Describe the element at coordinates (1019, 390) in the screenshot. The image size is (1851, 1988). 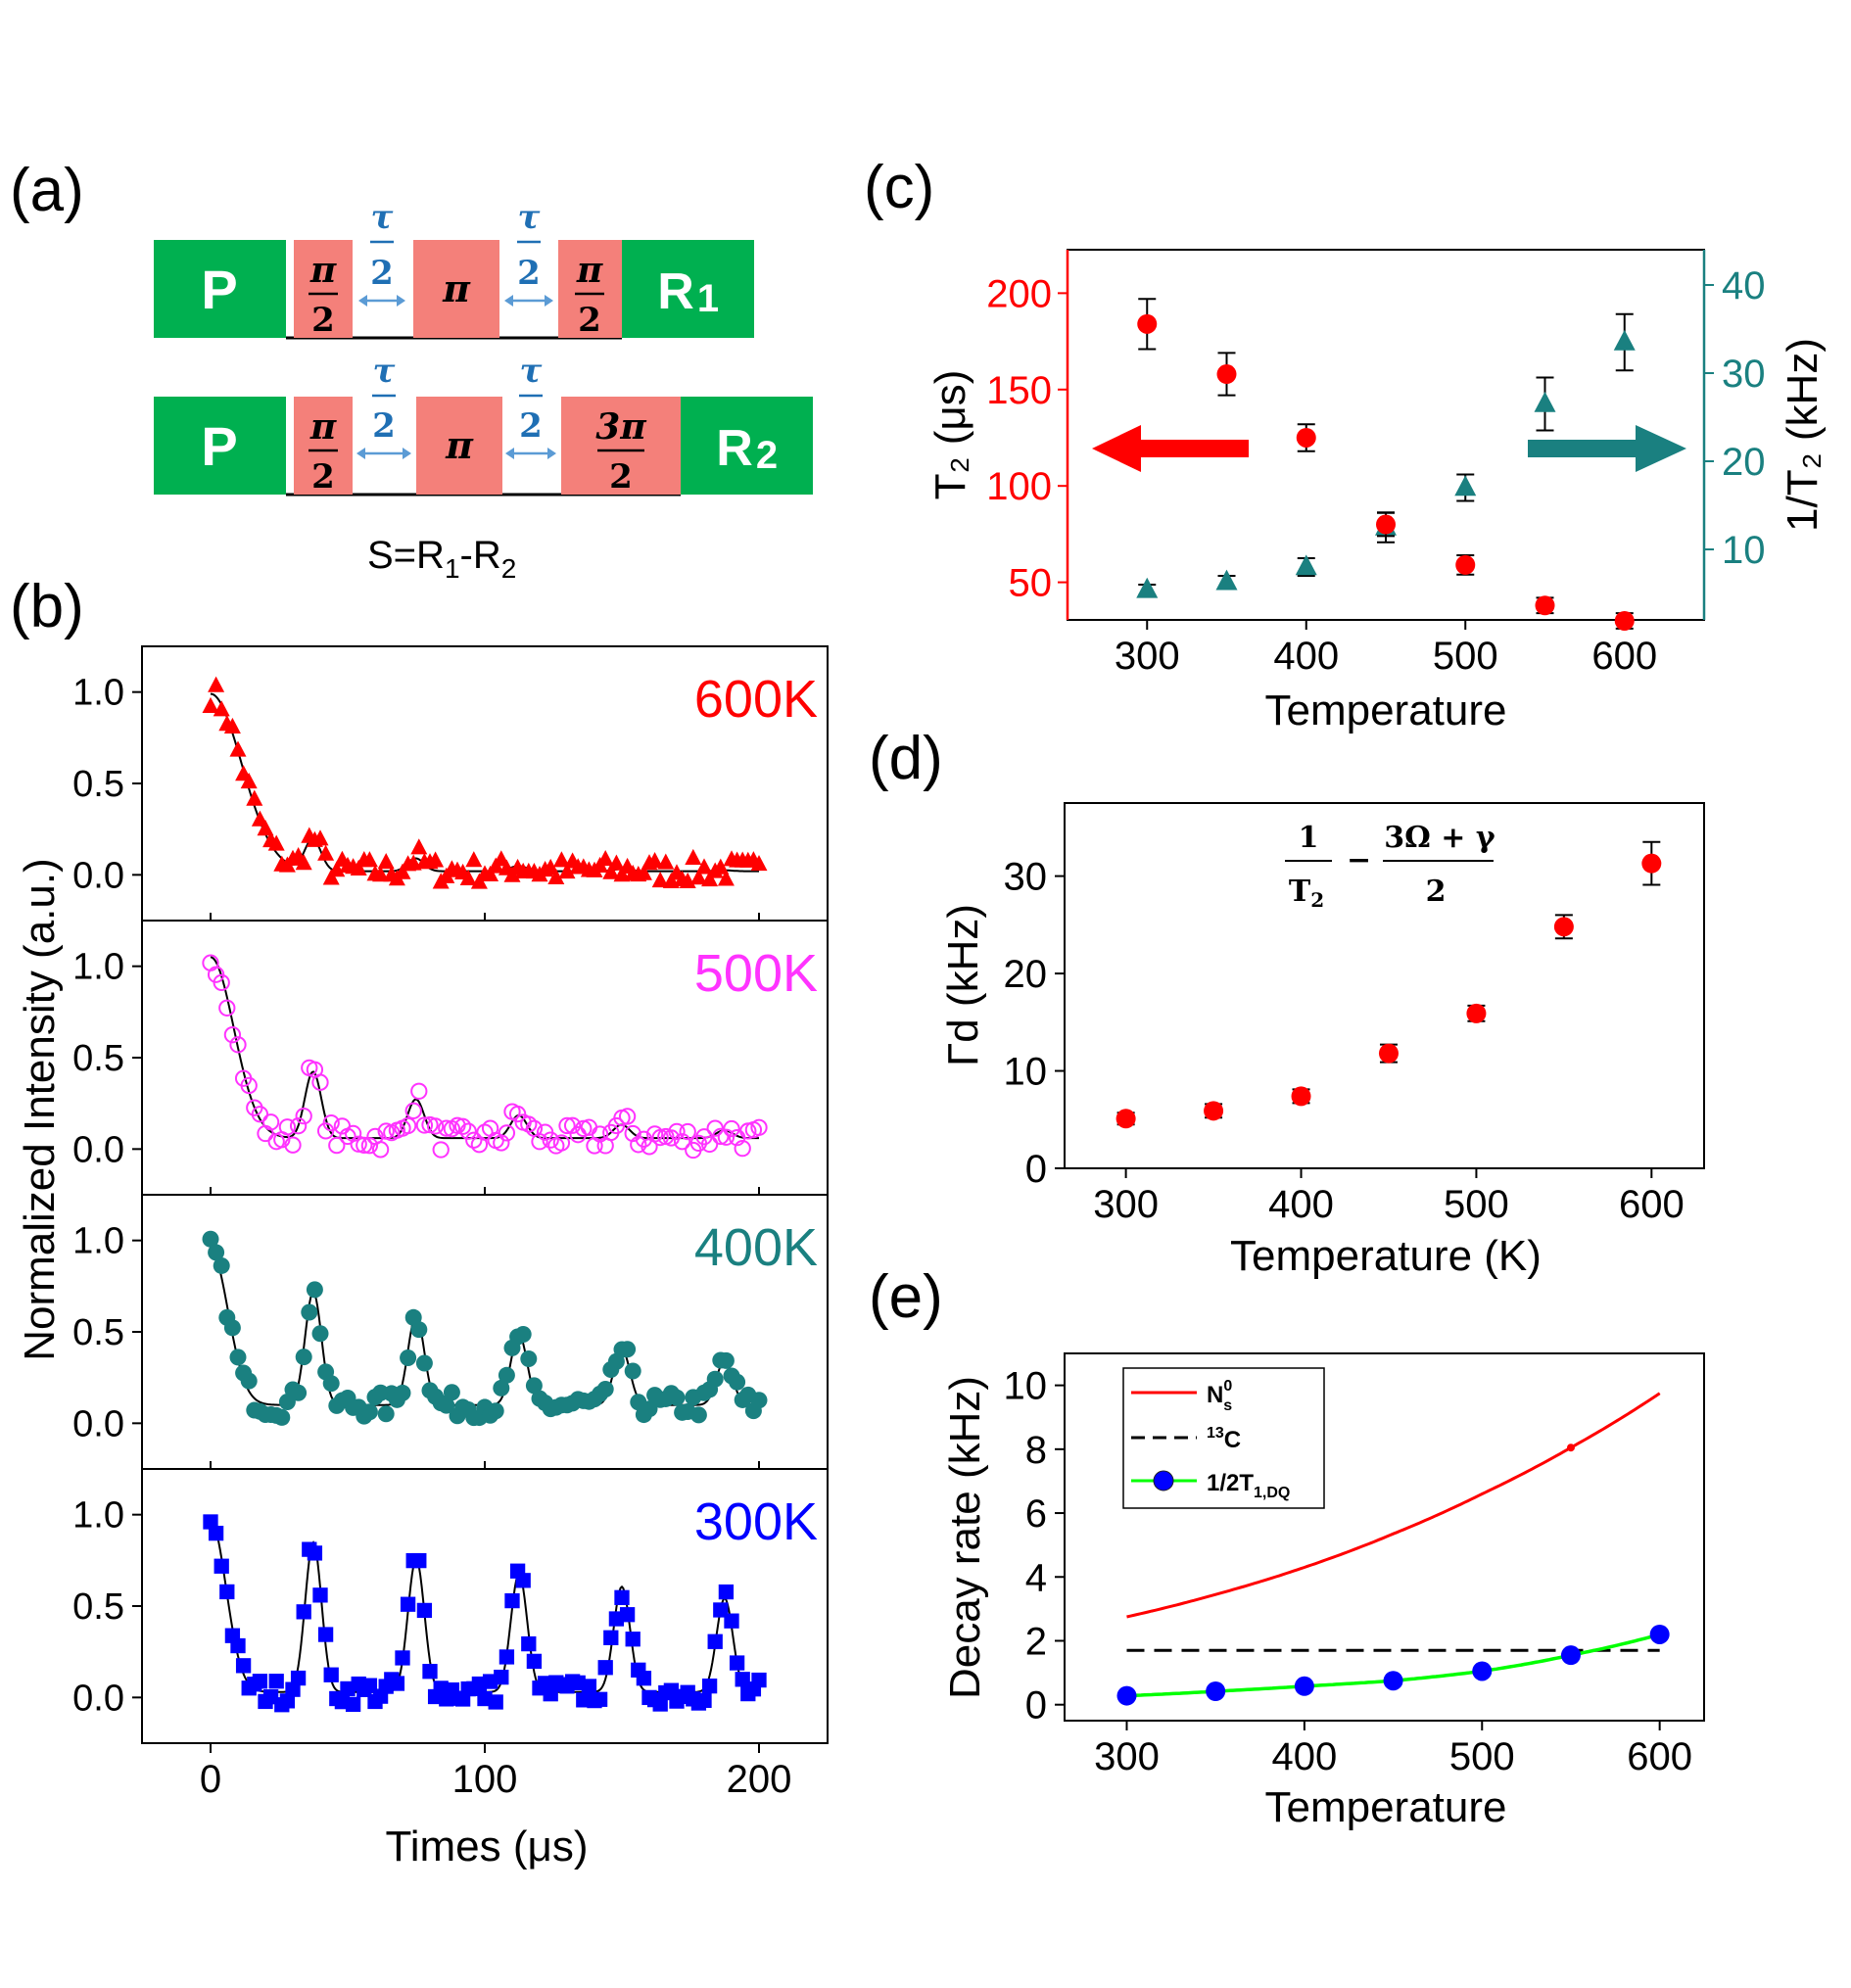
I see `chart-c-ytick-label: 150` at that location.